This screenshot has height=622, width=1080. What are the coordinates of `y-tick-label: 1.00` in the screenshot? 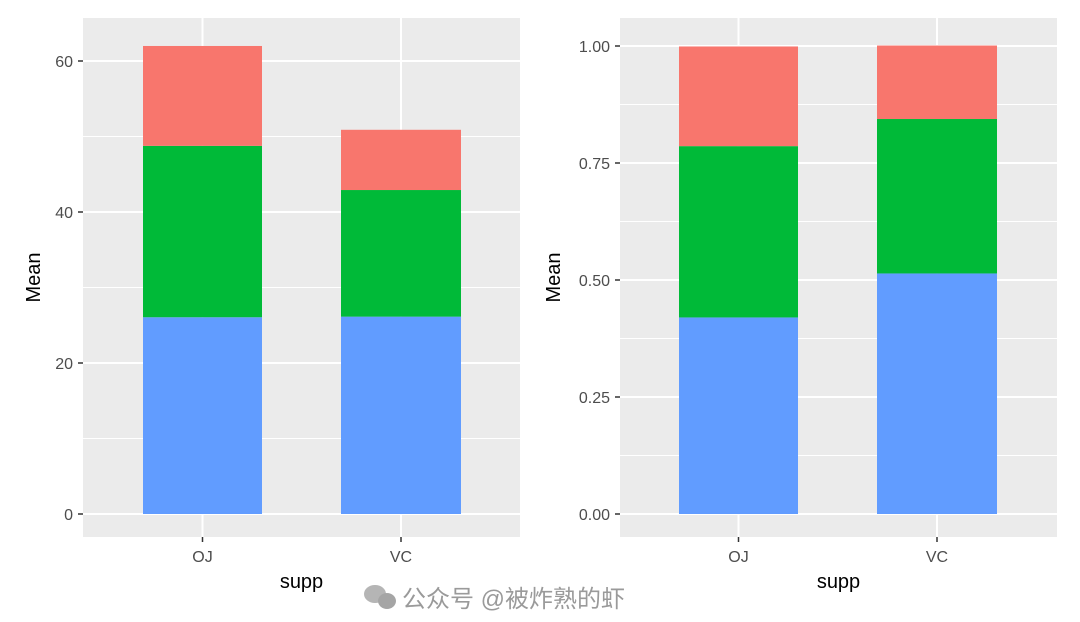 It's located at (594, 47).